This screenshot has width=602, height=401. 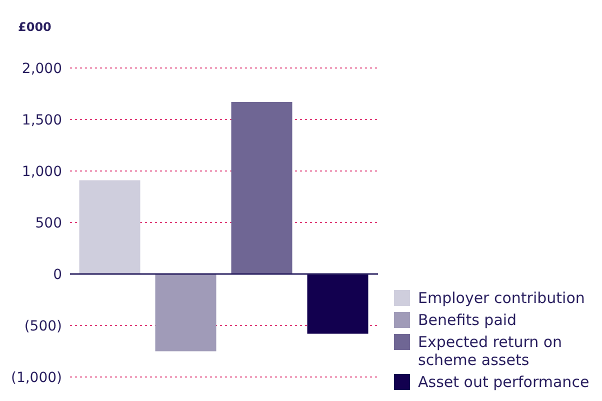 What do you see at coordinates (35, 27) in the screenshot?
I see `y-axis-title: £000` at bounding box center [35, 27].